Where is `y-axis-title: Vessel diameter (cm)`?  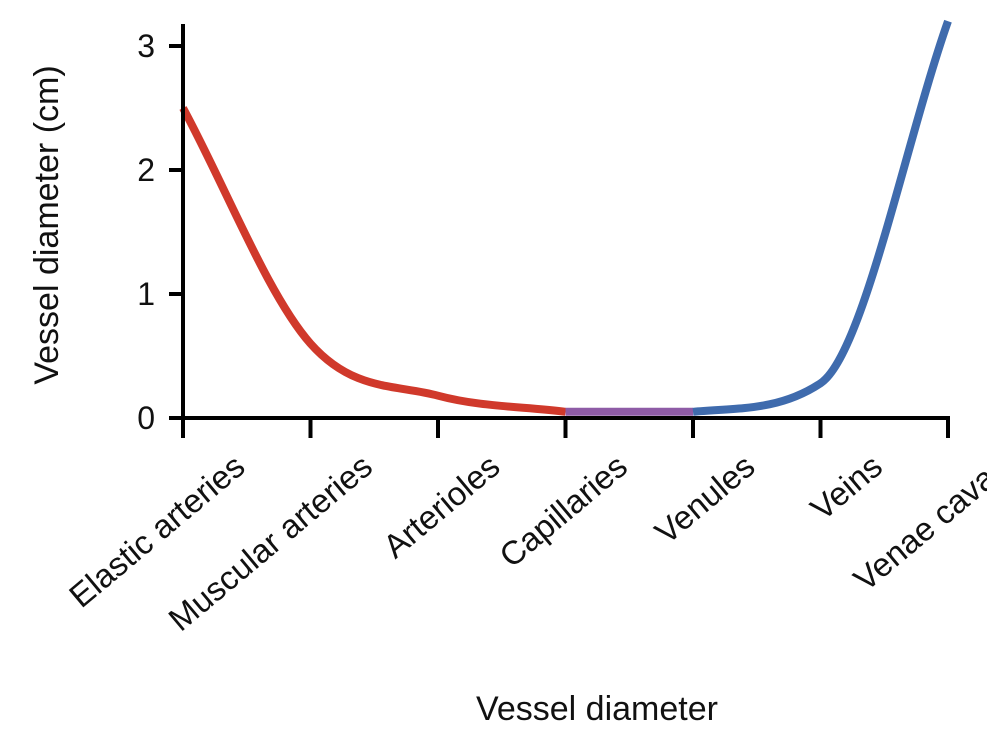 y-axis-title: Vessel diameter (cm) is located at coordinates (47, 224).